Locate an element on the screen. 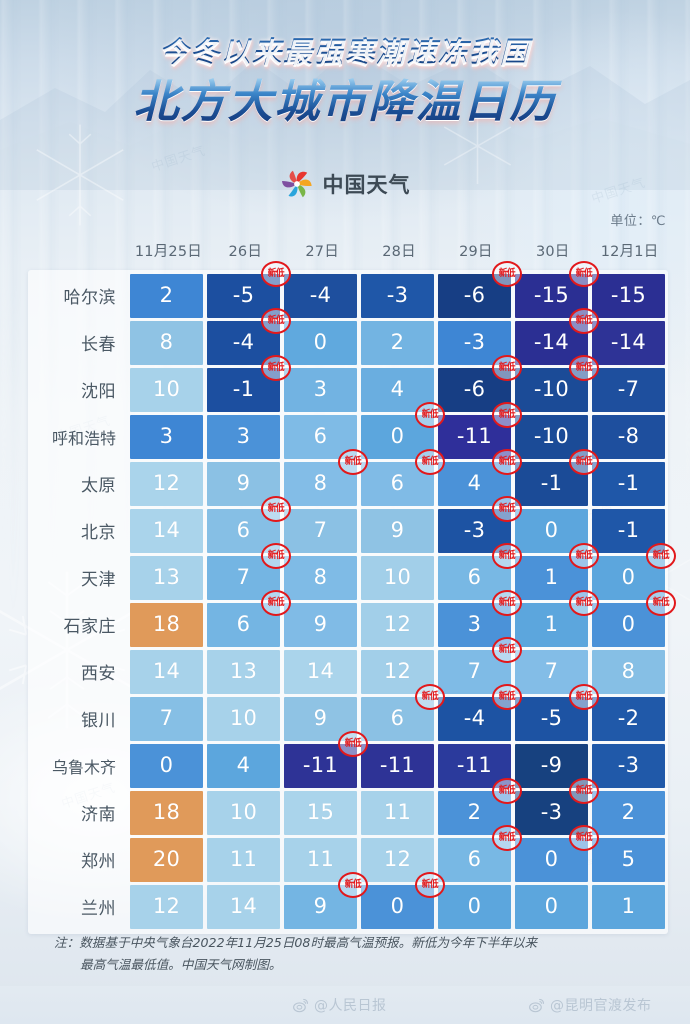  temperature-cell: -4 新低 is located at coordinates (249, 336).